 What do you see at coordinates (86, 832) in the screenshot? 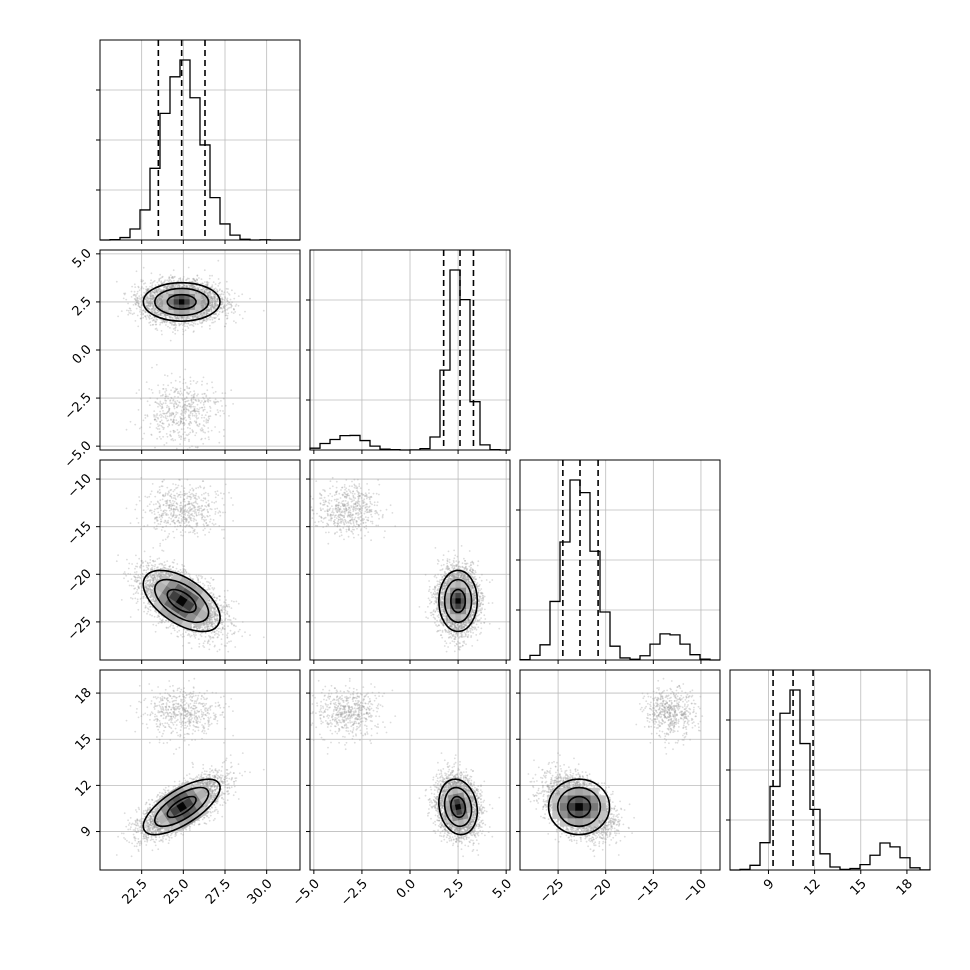
I see `y-tick-label: 9` at bounding box center [86, 832].